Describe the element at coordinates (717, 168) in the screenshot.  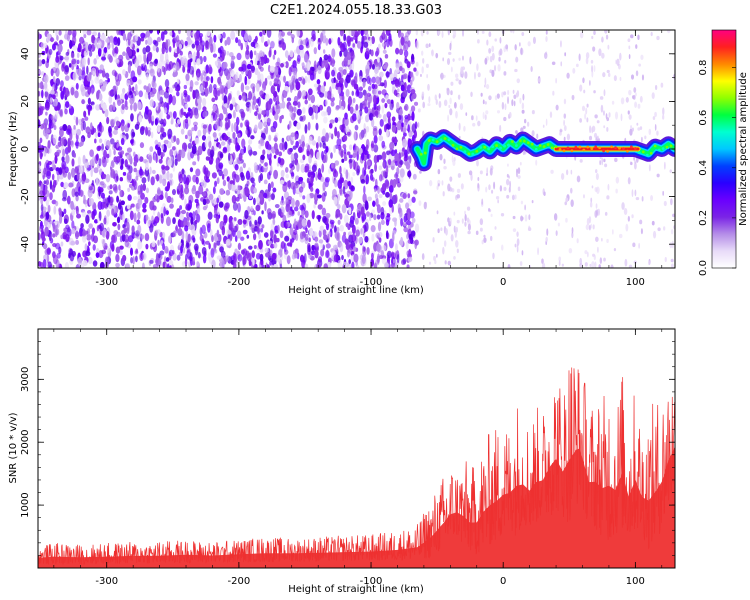
I see `colorbar-ticks: 0.00.20.40.60.8` at that location.